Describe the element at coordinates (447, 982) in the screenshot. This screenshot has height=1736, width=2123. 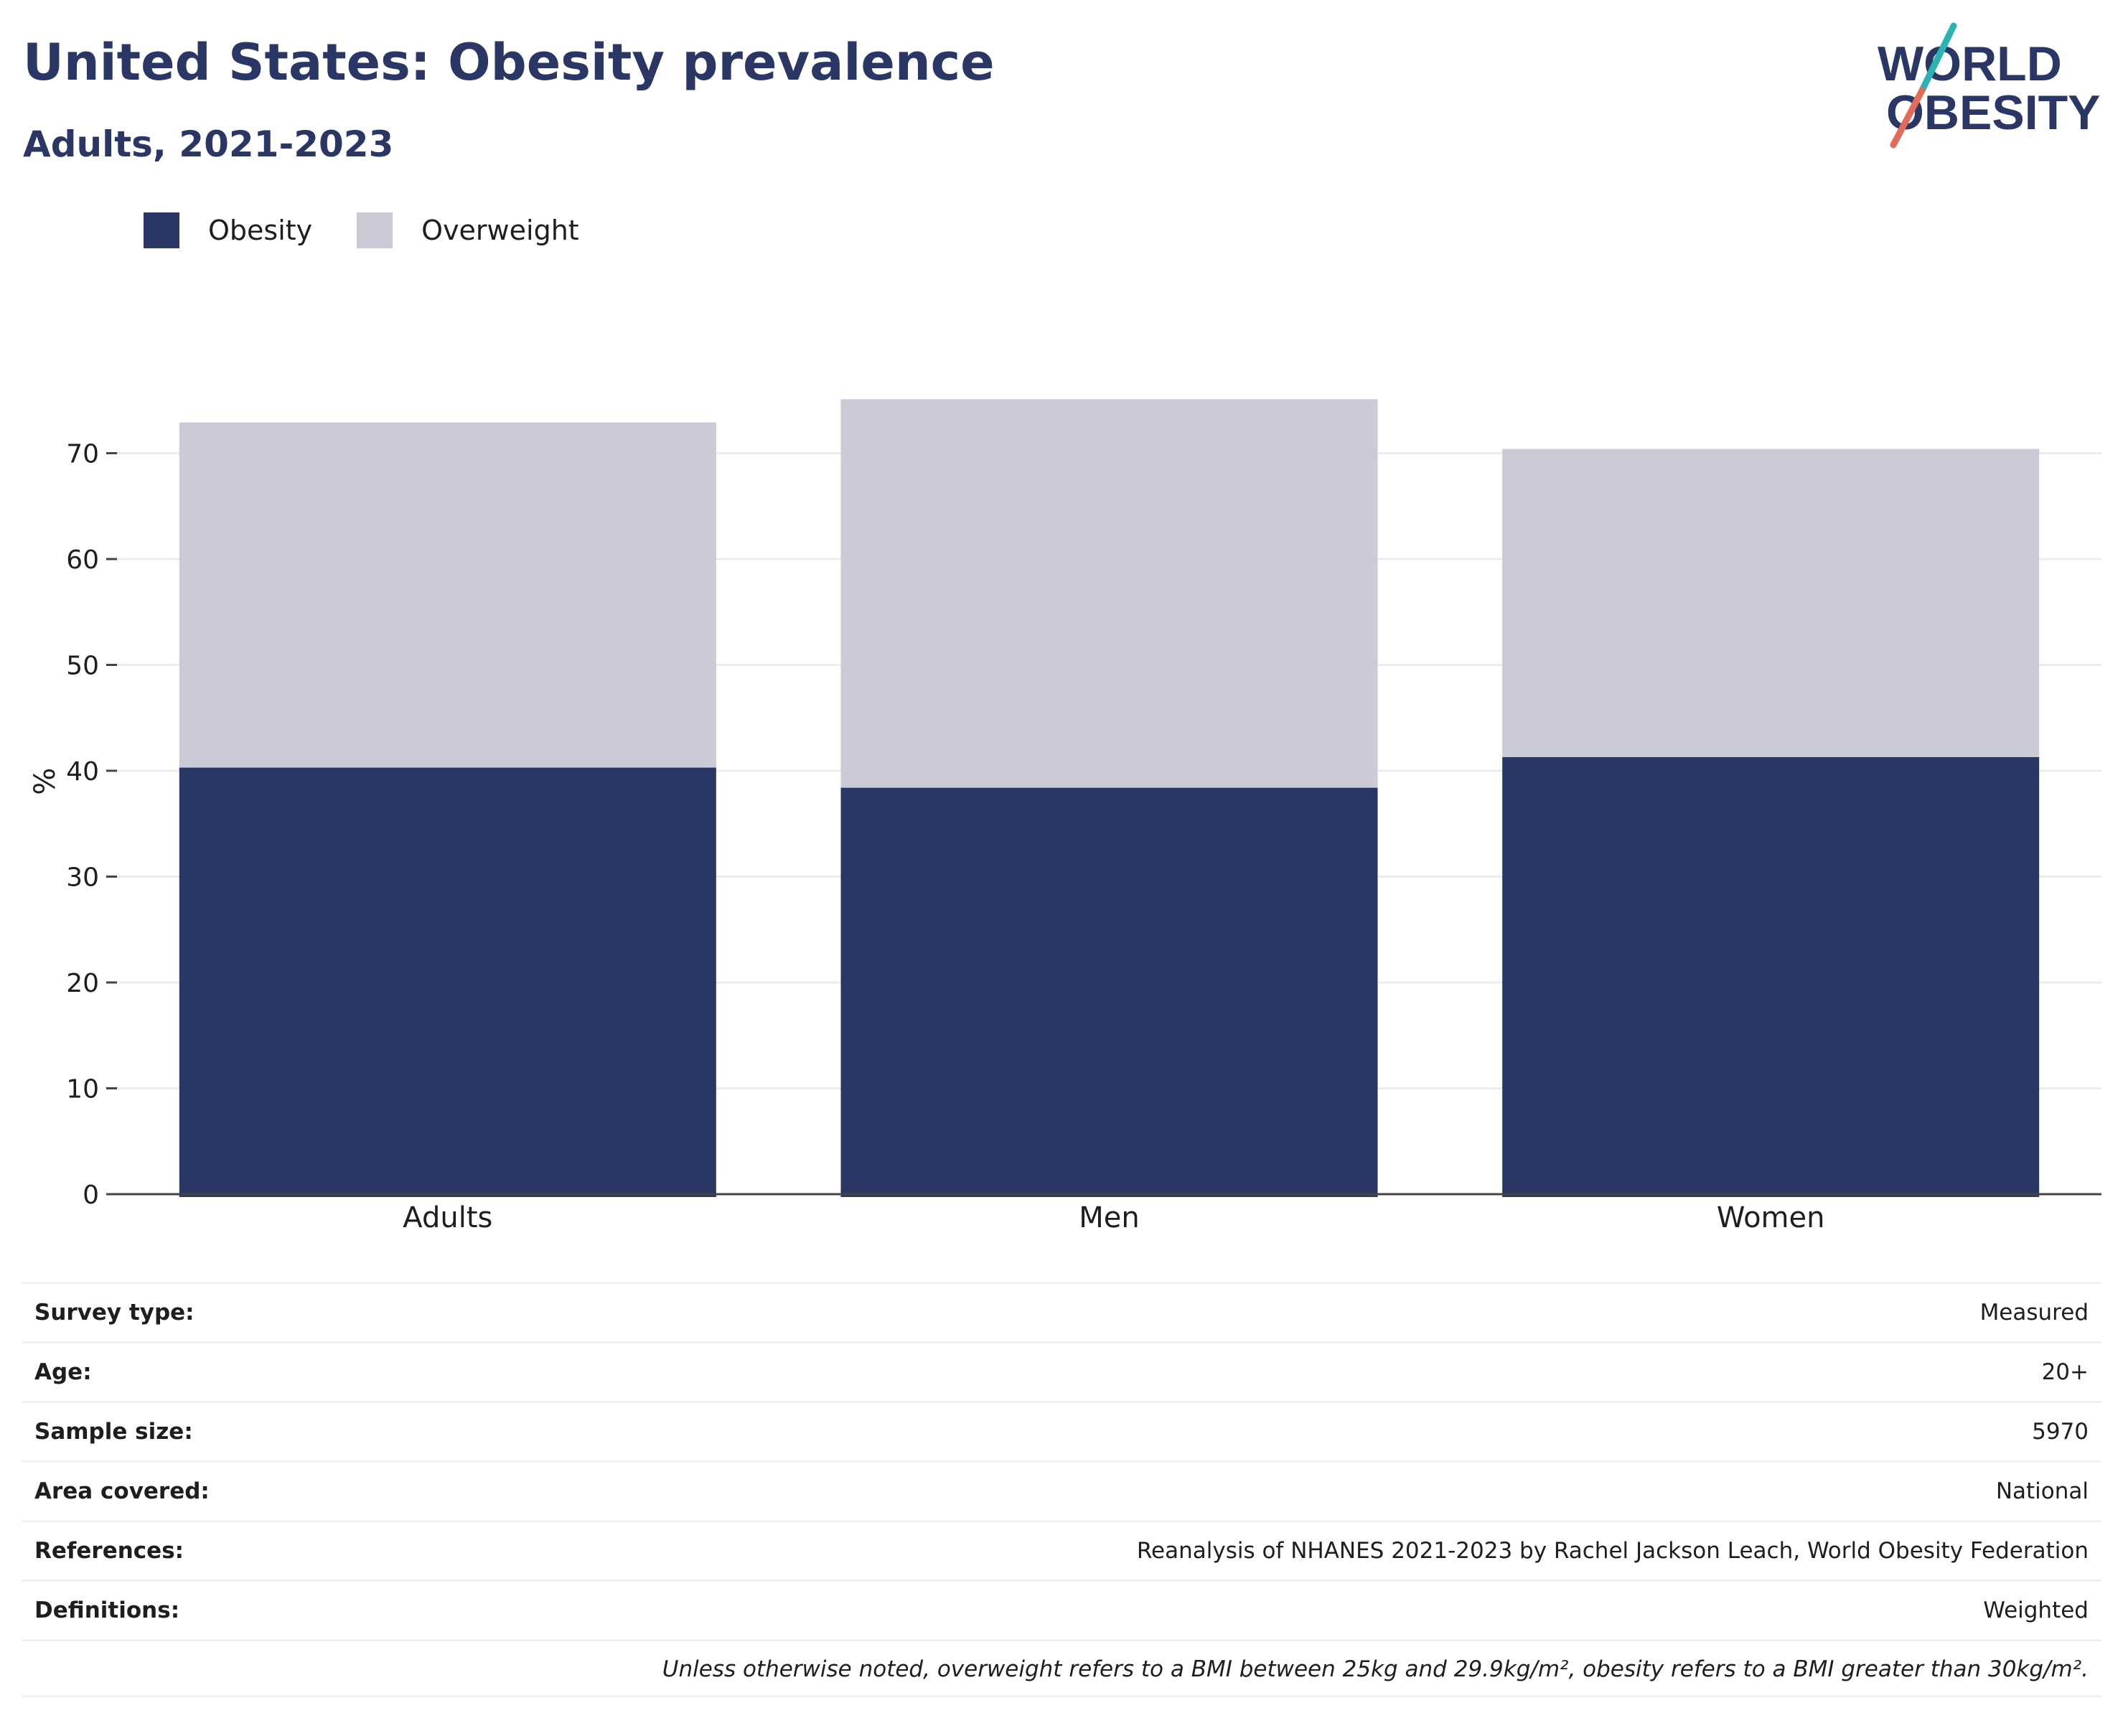
I see `bar-obesity-adults` at that location.